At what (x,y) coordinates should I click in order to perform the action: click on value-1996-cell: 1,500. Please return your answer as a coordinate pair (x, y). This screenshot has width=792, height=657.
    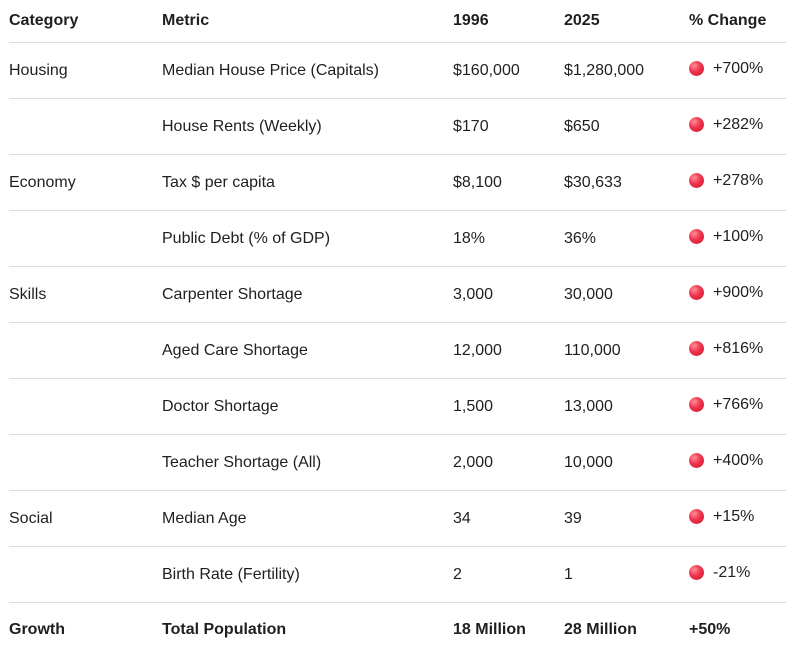
    Looking at the image, I should click on (508, 407).